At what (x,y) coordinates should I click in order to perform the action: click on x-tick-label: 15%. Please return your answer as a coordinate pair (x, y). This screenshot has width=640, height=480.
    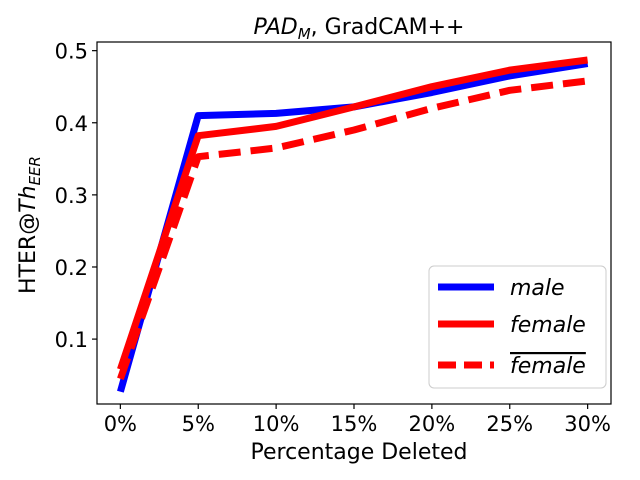
    Looking at the image, I should click on (354, 424).